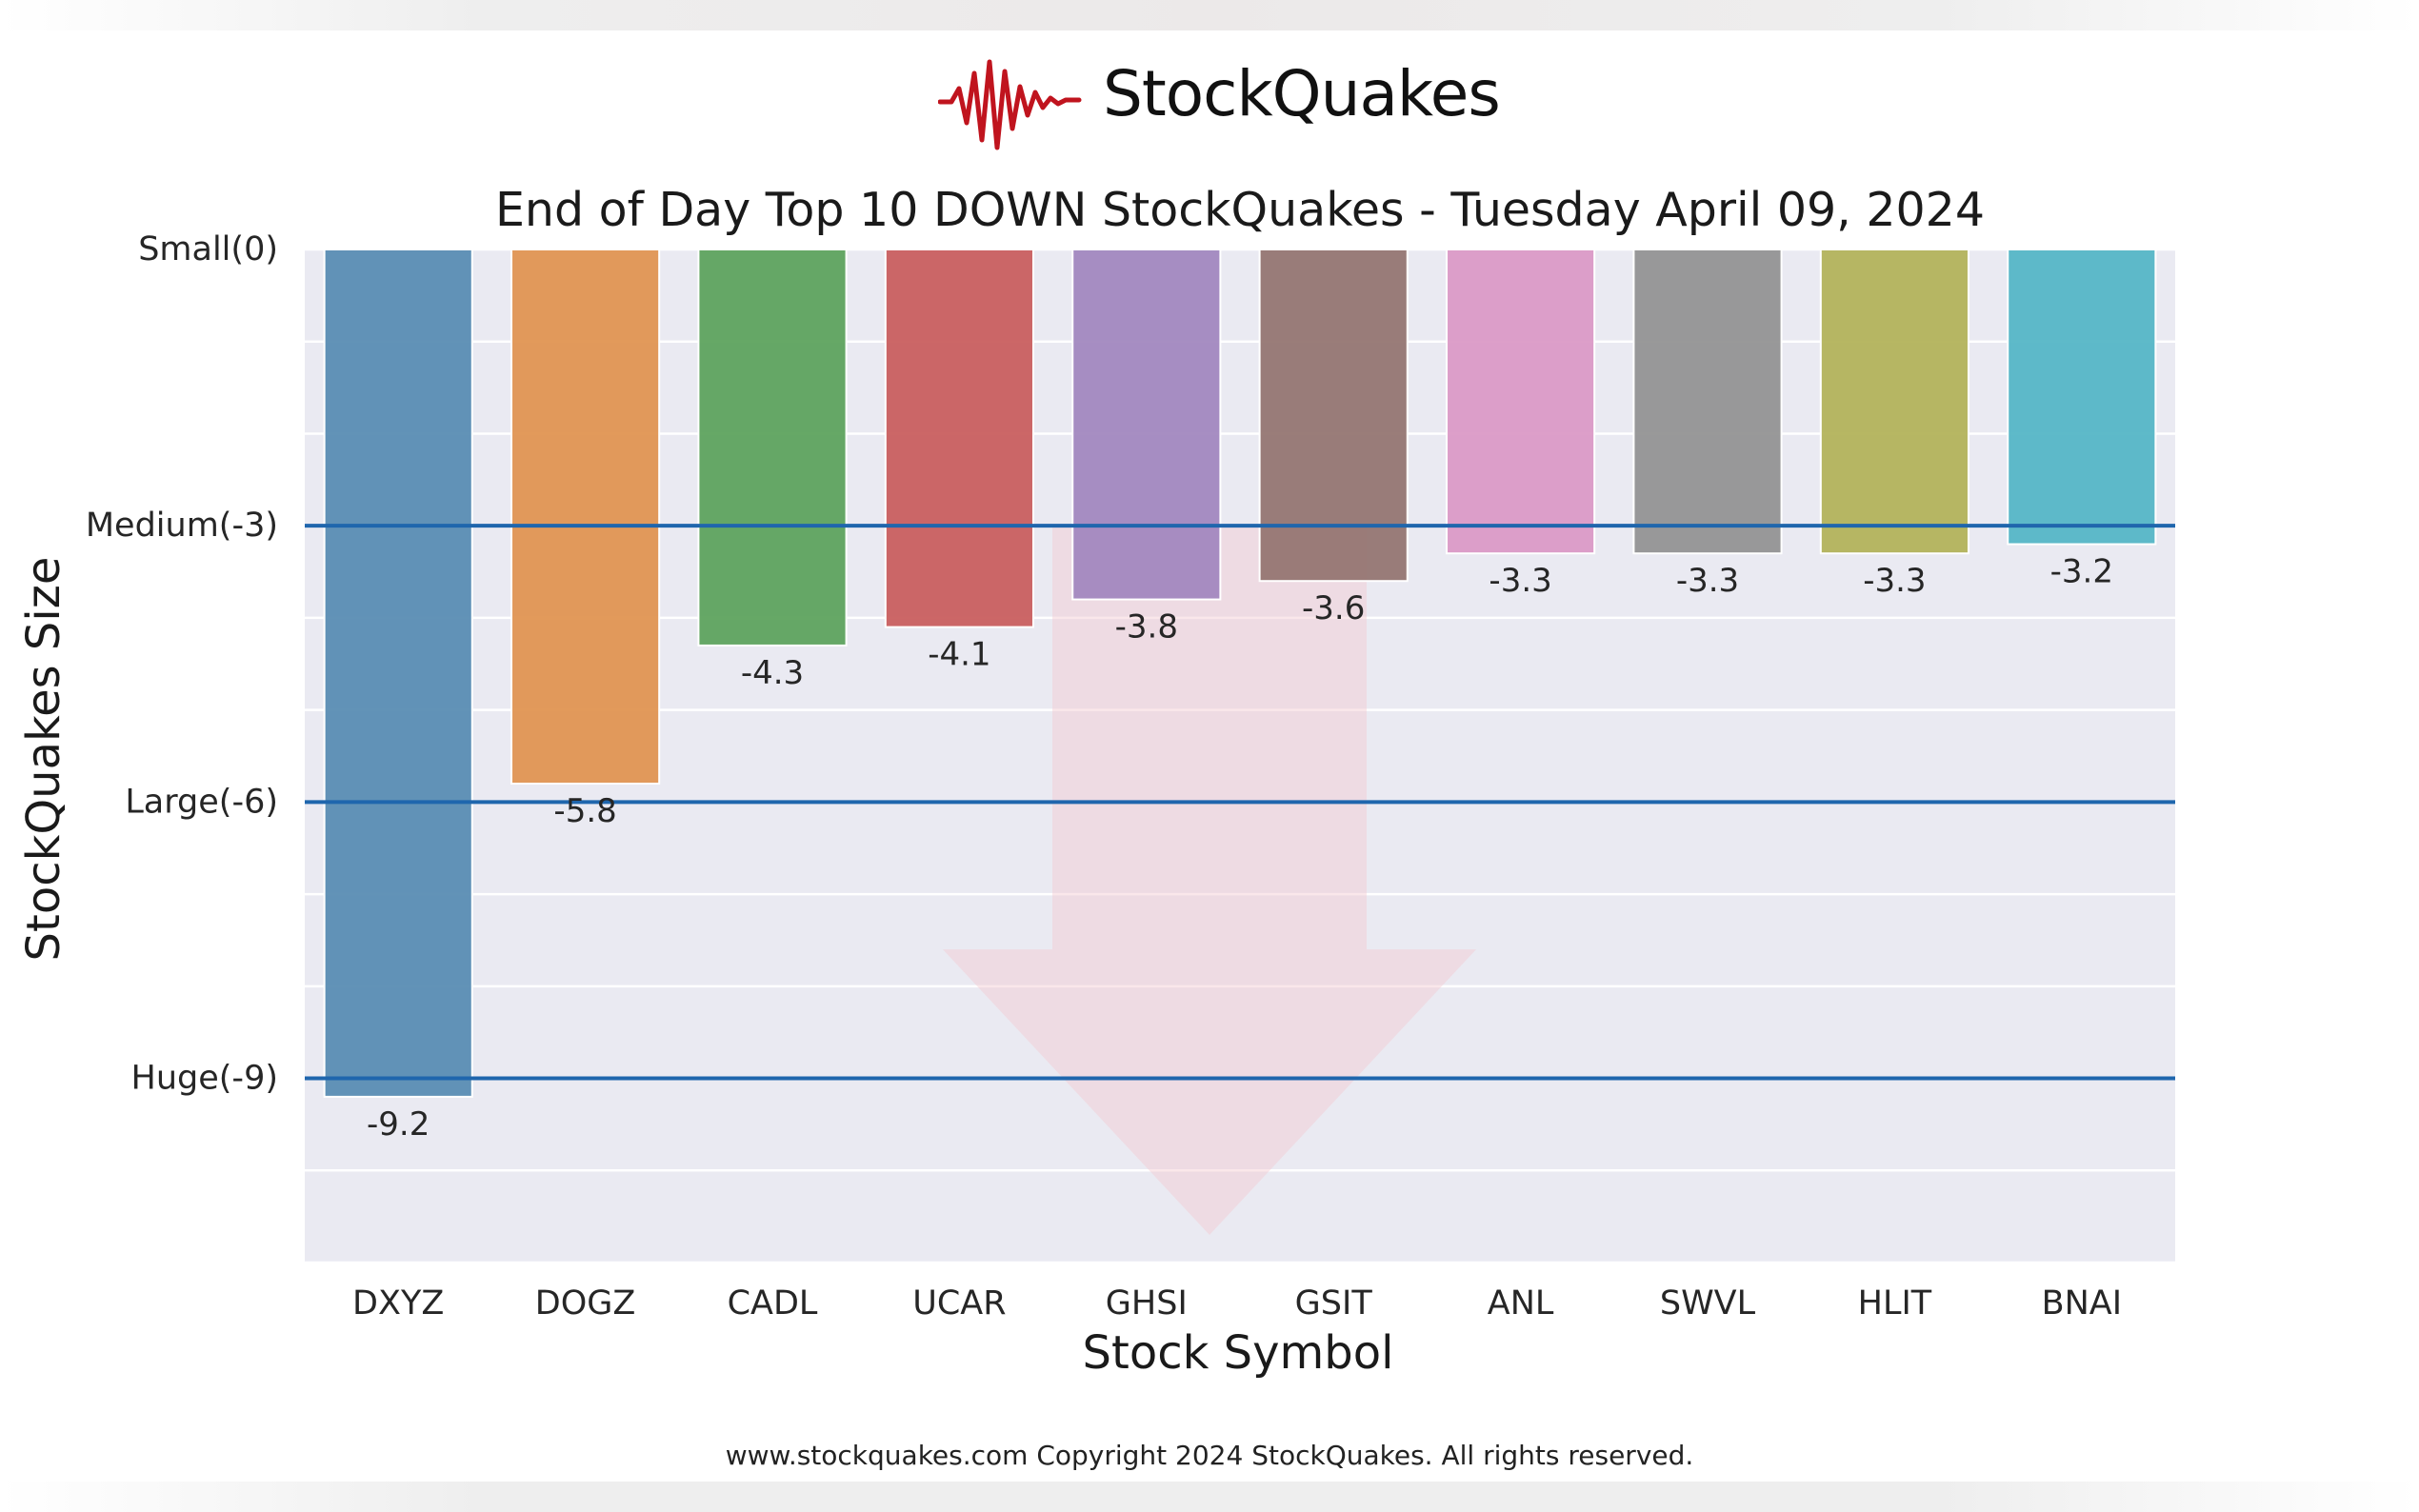 The height and width of the screenshot is (1512, 2419). Describe the element at coordinates (584, 811) in the screenshot. I see `data-label: -5.8` at that location.